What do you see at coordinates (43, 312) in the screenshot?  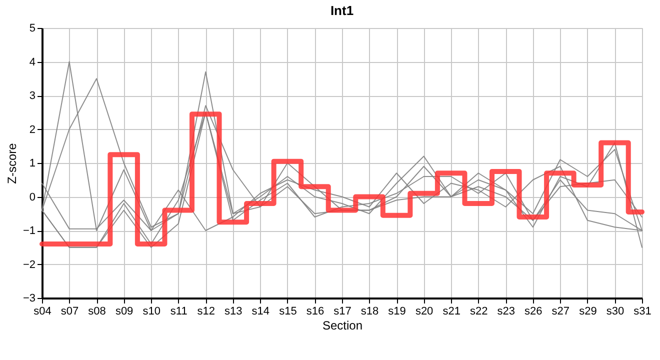 I see `x-tick-label: s04` at bounding box center [43, 312].